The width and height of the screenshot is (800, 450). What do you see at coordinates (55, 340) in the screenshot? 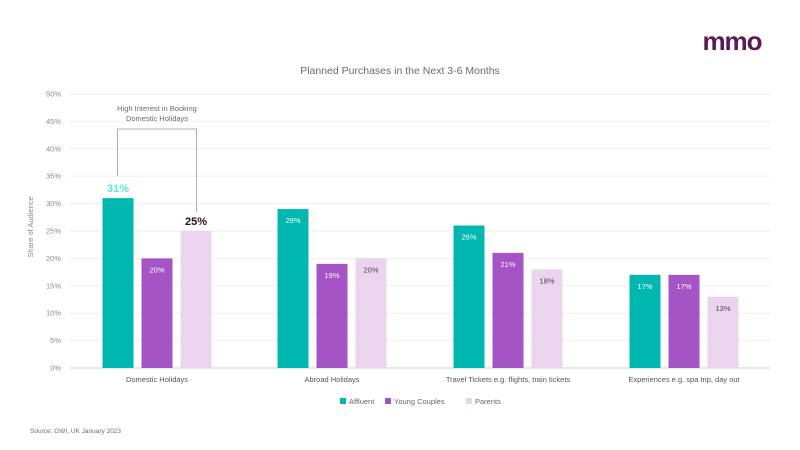
I see `y-tick-label: 5%` at bounding box center [55, 340].